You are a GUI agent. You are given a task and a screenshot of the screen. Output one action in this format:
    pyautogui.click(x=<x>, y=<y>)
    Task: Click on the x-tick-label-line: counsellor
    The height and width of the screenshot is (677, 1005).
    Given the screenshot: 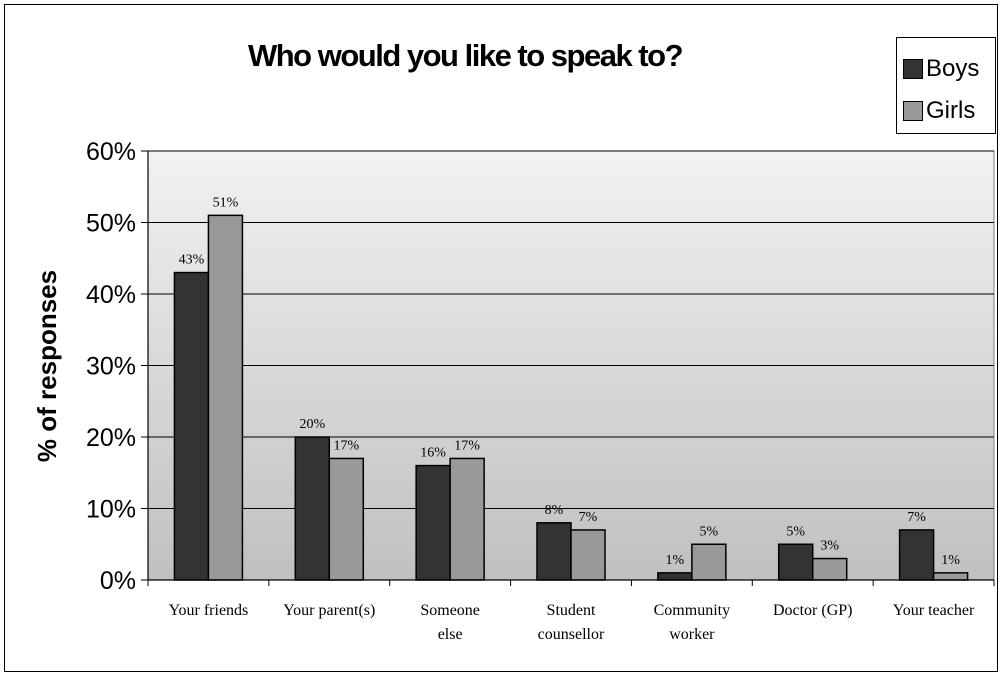 What is the action you would take?
    pyautogui.click(x=571, y=634)
    